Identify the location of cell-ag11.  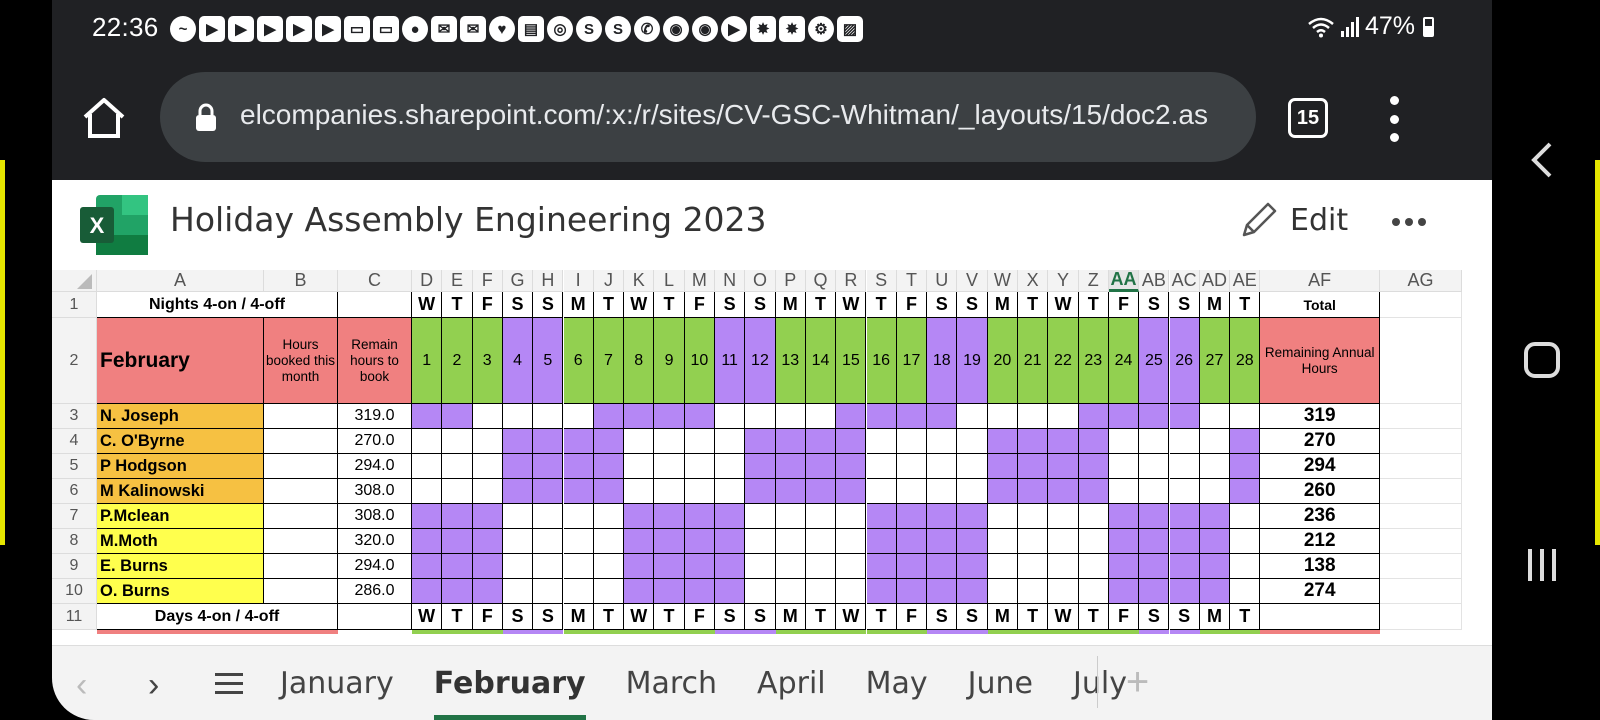
(1421, 617).